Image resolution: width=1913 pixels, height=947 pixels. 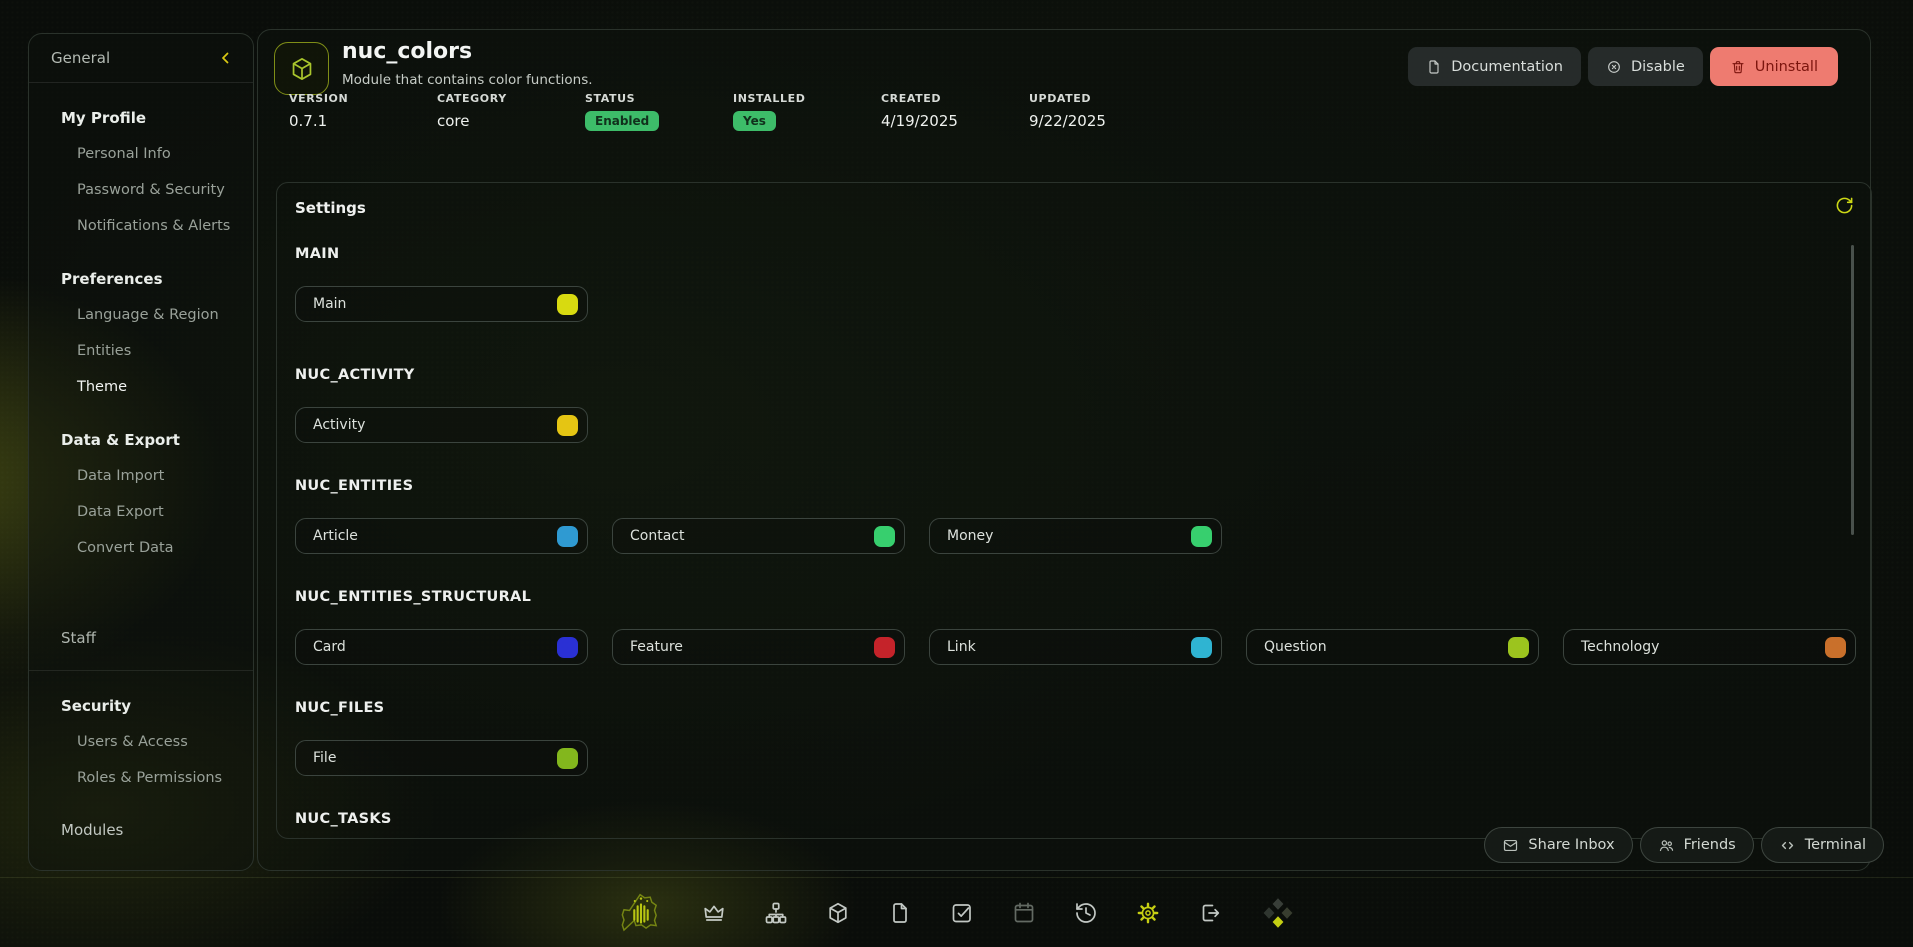 What do you see at coordinates (511, 111) in the screenshot?
I see `meta-category: CATEGORY core` at bounding box center [511, 111].